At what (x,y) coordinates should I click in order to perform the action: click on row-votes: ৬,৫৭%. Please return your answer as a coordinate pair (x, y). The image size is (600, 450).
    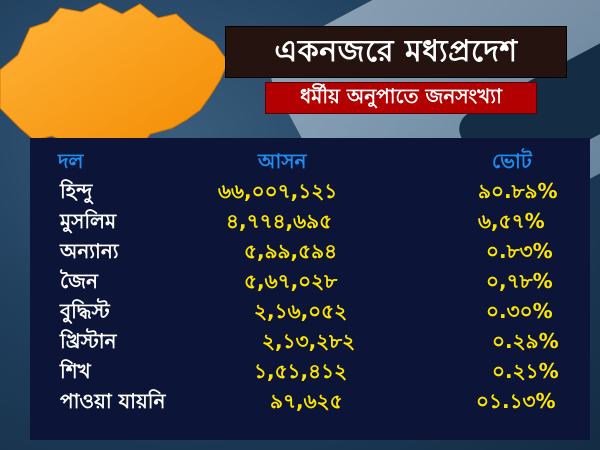
    Looking at the image, I should click on (511, 221).